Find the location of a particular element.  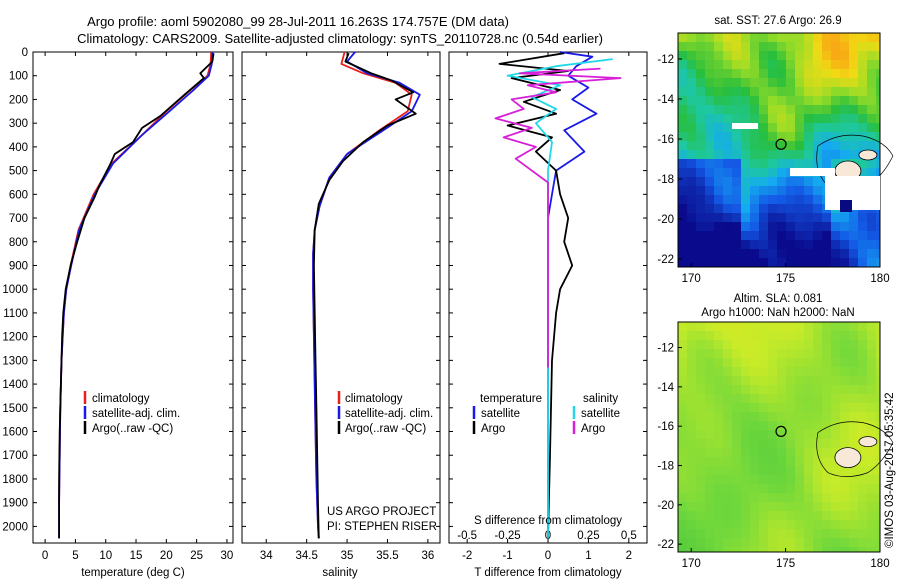

y-tick-label: 300 is located at coordinates (18, 124).